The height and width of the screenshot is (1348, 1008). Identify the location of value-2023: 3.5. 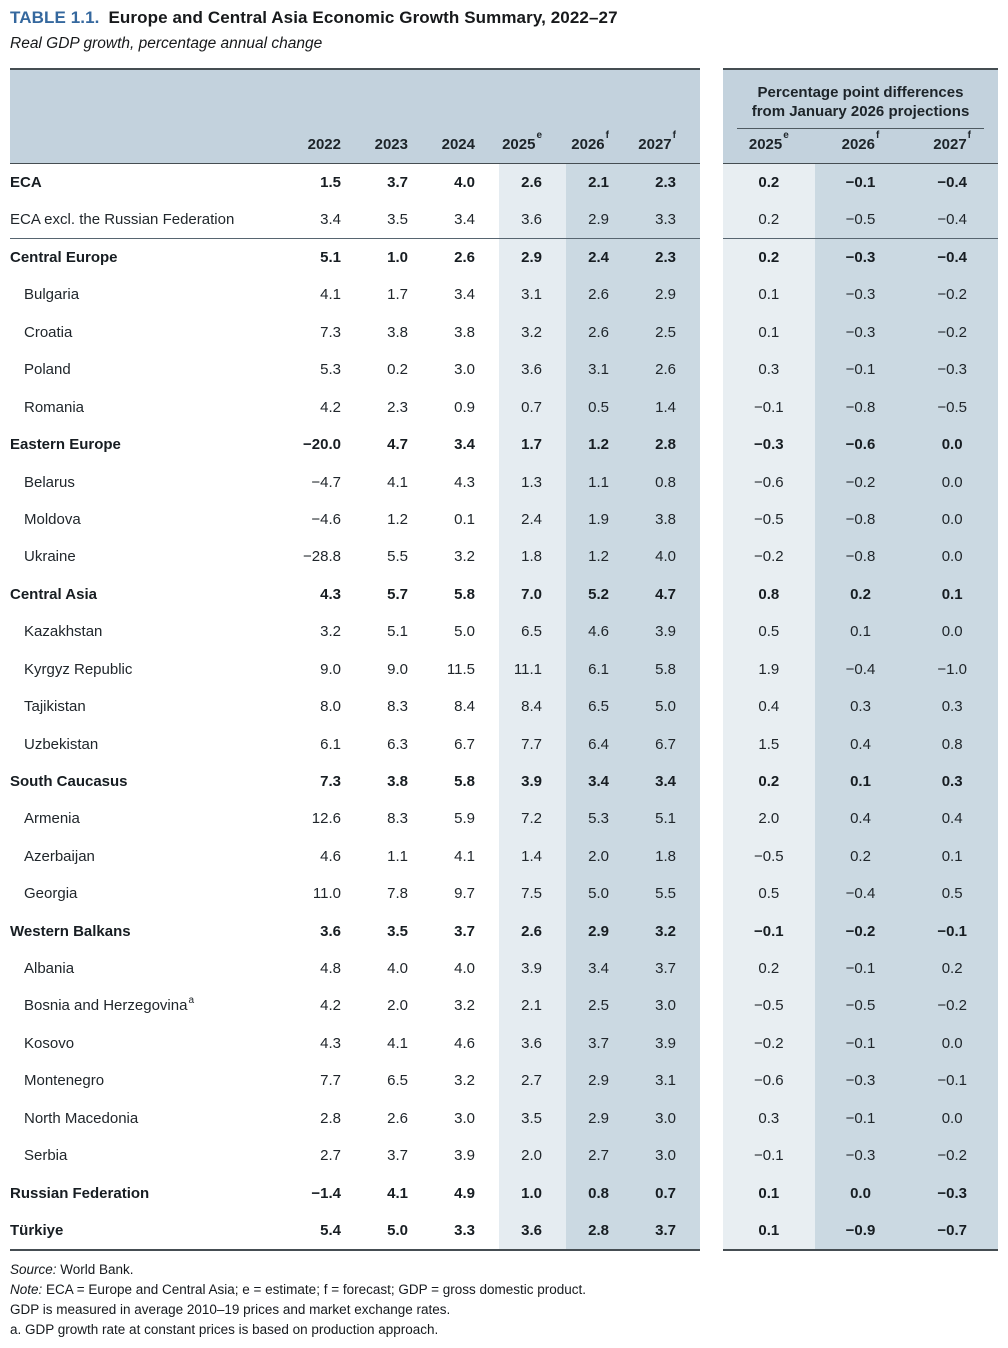
(397, 220).